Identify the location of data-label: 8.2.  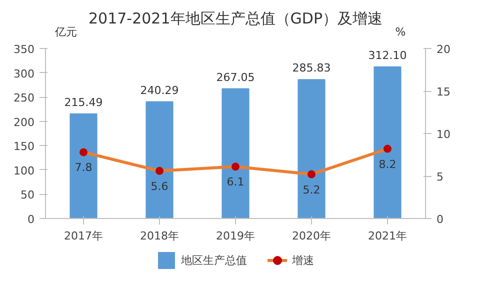
(387, 164).